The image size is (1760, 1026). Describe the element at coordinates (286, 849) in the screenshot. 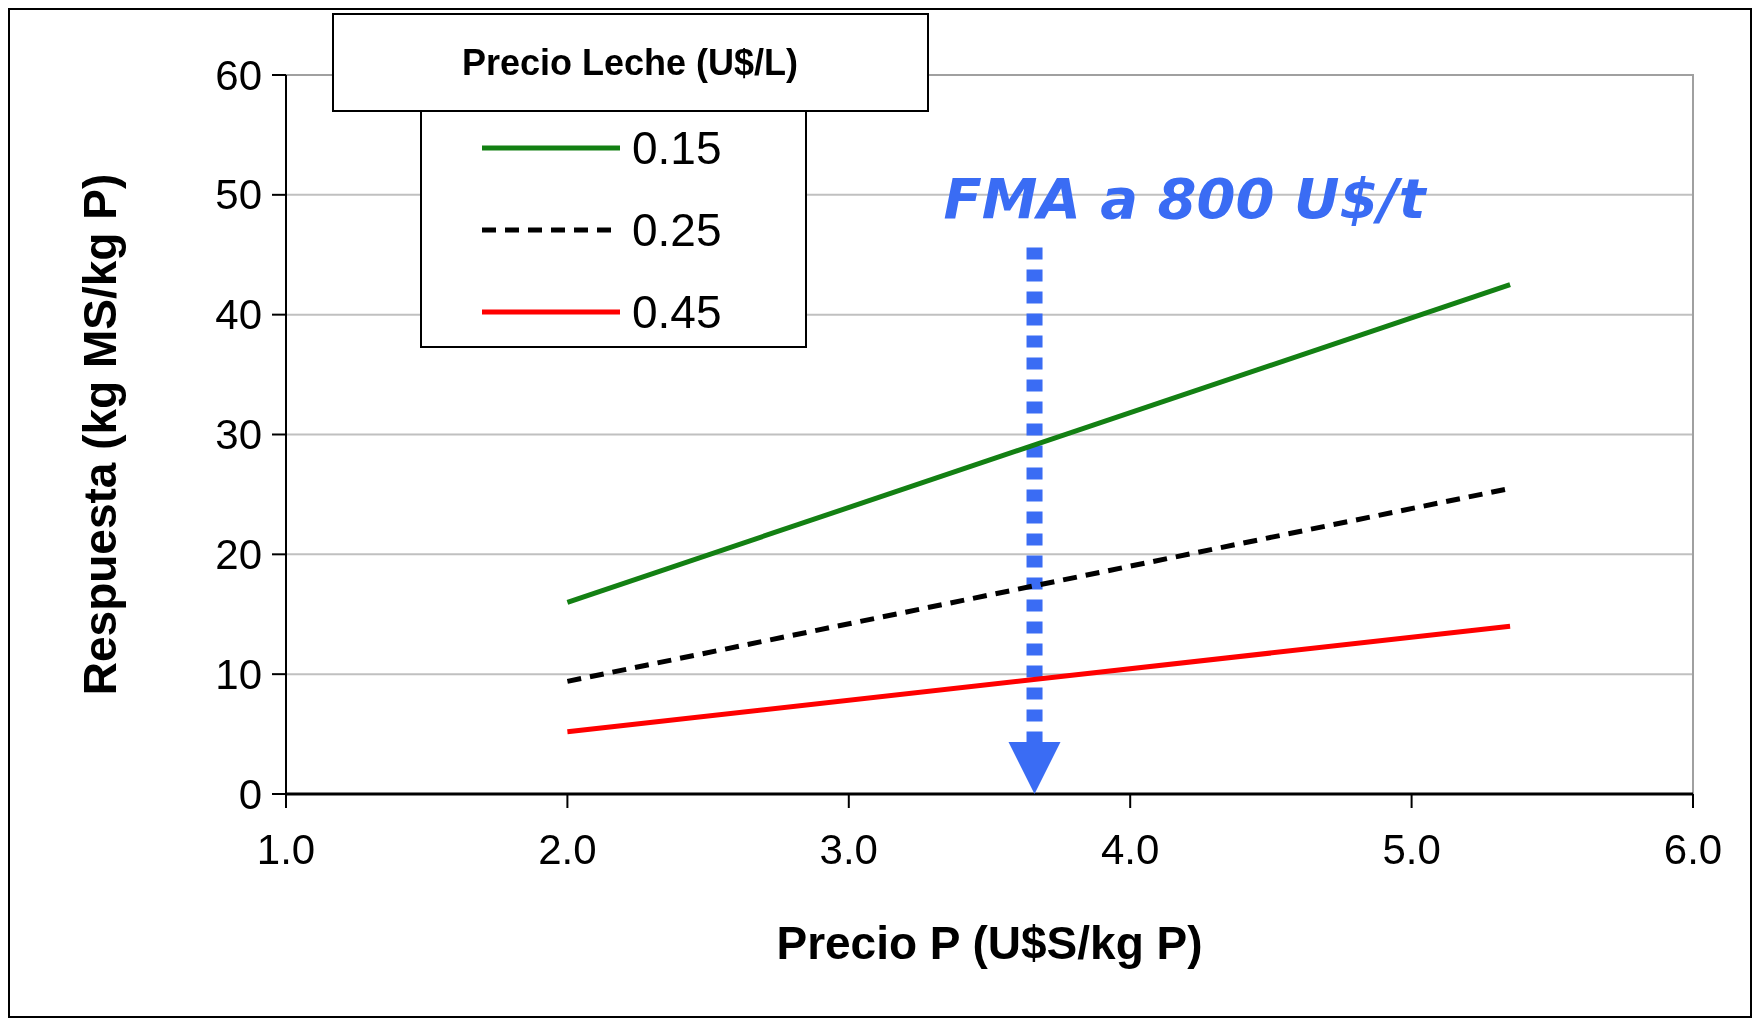

I see `x-tick-label: 1.0` at that location.